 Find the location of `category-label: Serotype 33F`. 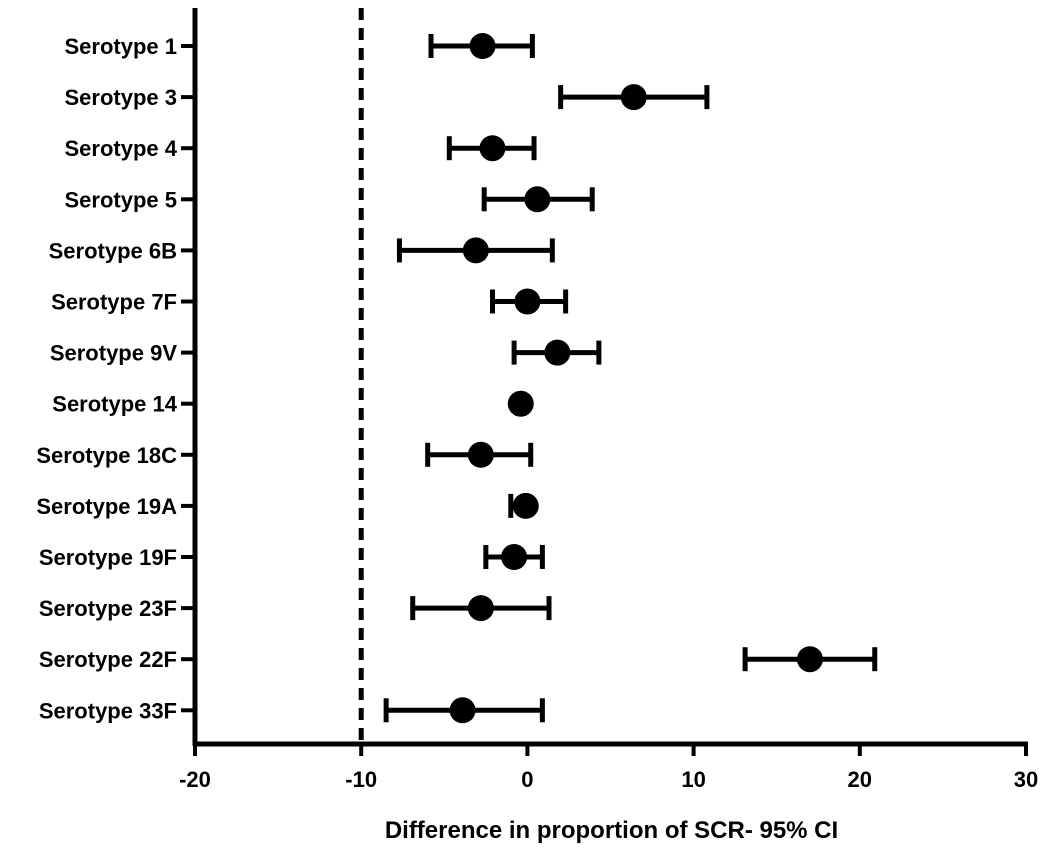

category-label: Serotype 33F is located at coordinates (108, 710).